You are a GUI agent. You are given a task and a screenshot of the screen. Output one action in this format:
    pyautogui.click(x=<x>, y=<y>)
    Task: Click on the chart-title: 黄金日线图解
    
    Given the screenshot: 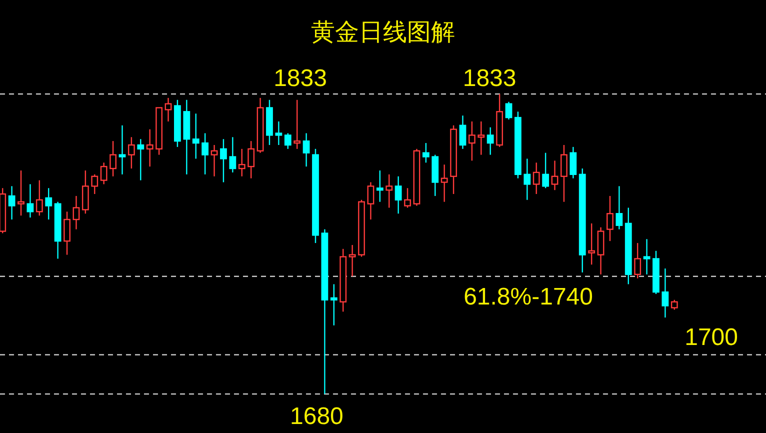 What is the action you would take?
    pyautogui.click(x=383, y=32)
    